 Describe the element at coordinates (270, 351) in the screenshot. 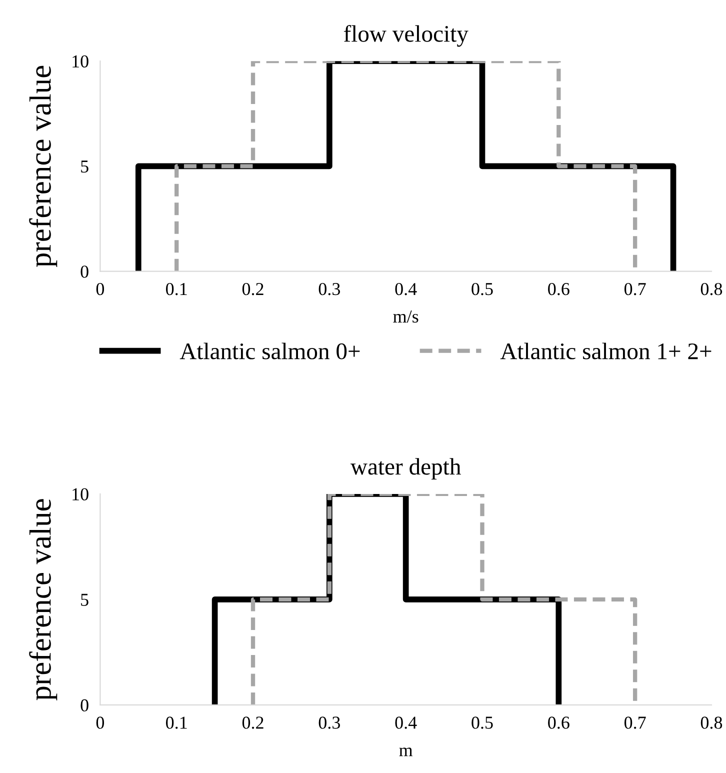

I see `legend-label: Atlantic salmon 0+` at that location.